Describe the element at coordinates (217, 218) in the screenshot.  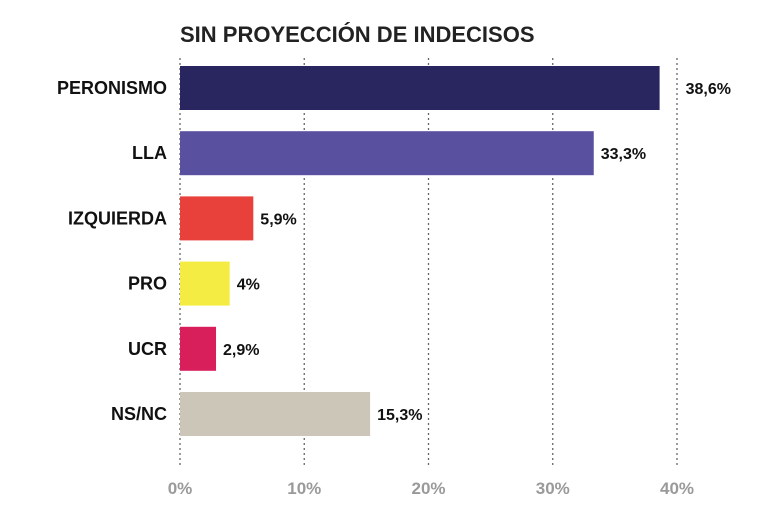
I see `bar-izquierda` at that location.